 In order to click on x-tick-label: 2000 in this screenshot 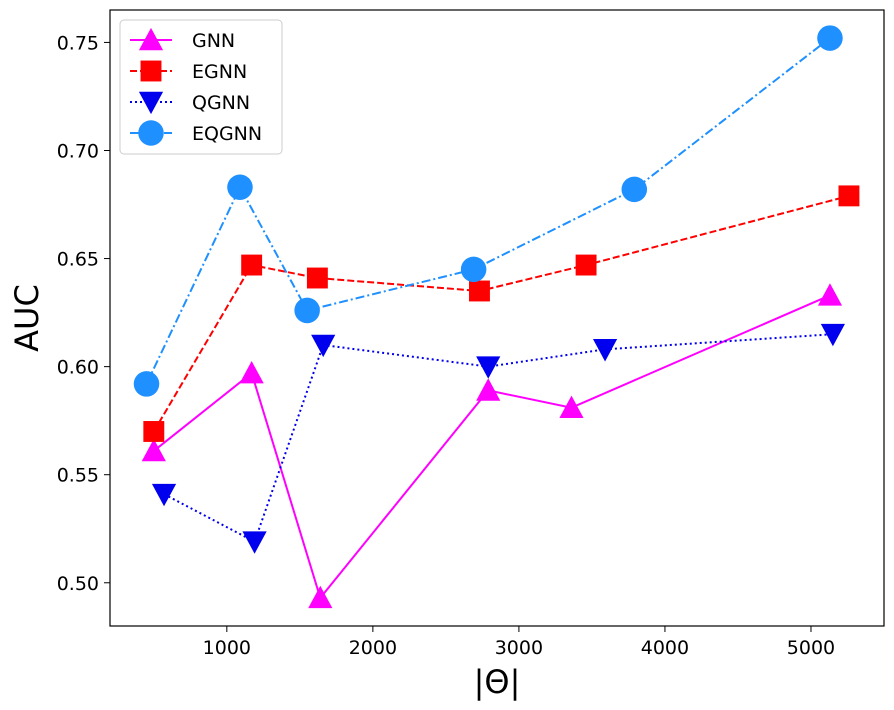, I will do `click(373, 648)`.